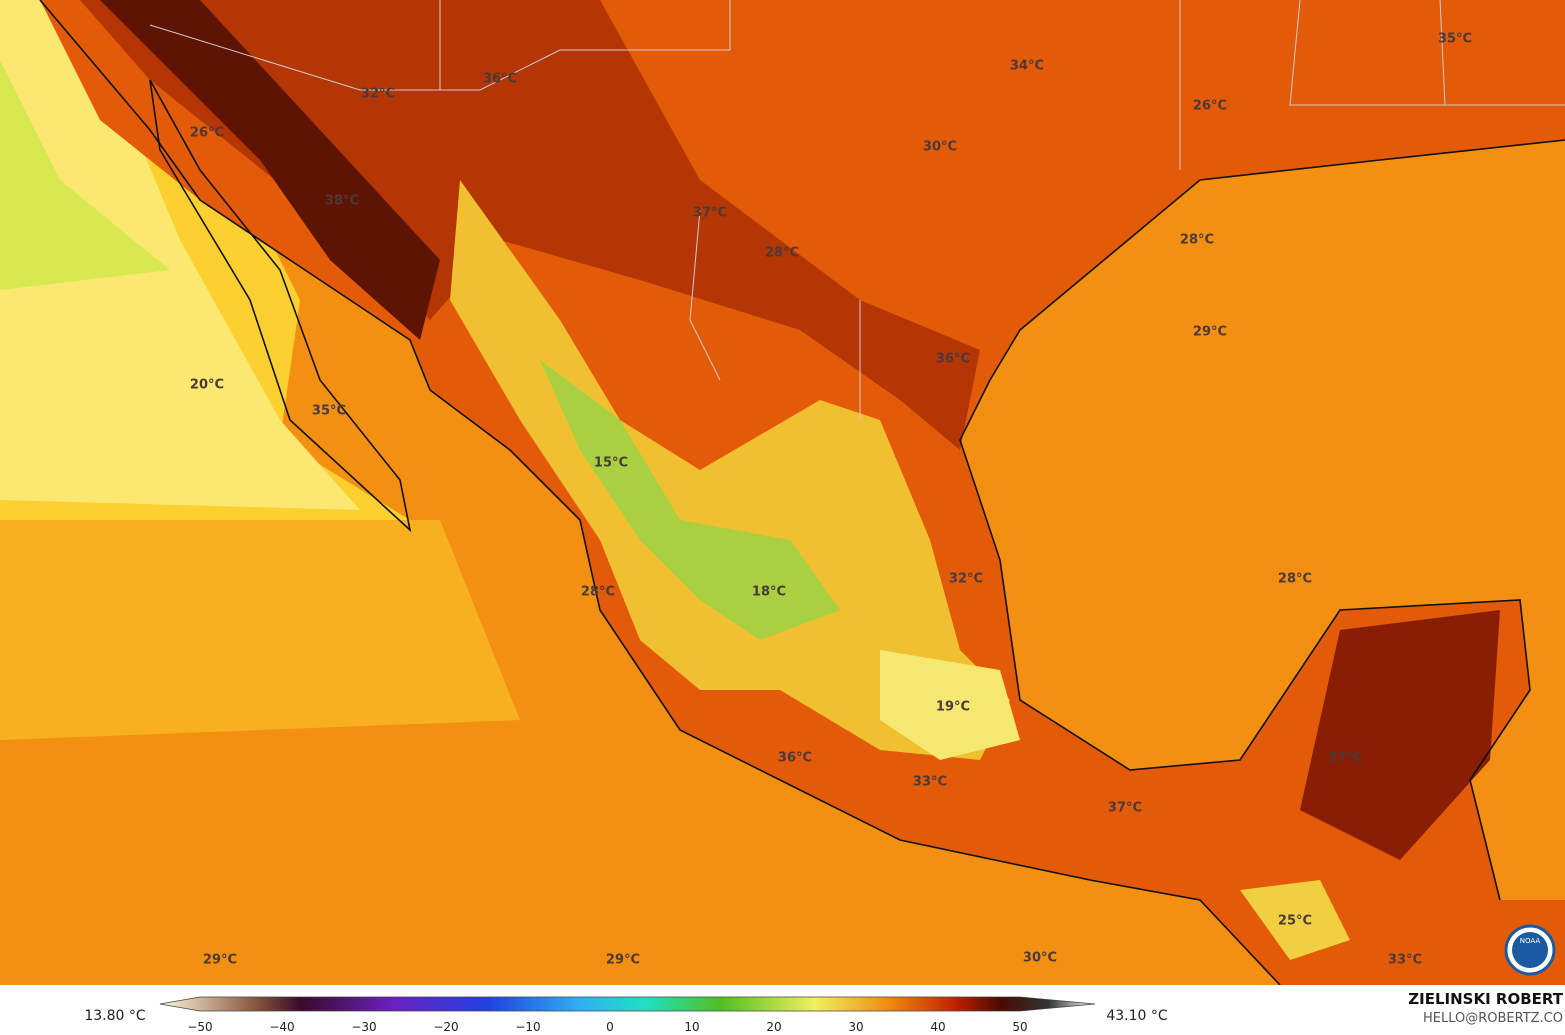  What do you see at coordinates (611, 463) in the screenshot?
I see `temperature-label: 15°C` at bounding box center [611, 463].